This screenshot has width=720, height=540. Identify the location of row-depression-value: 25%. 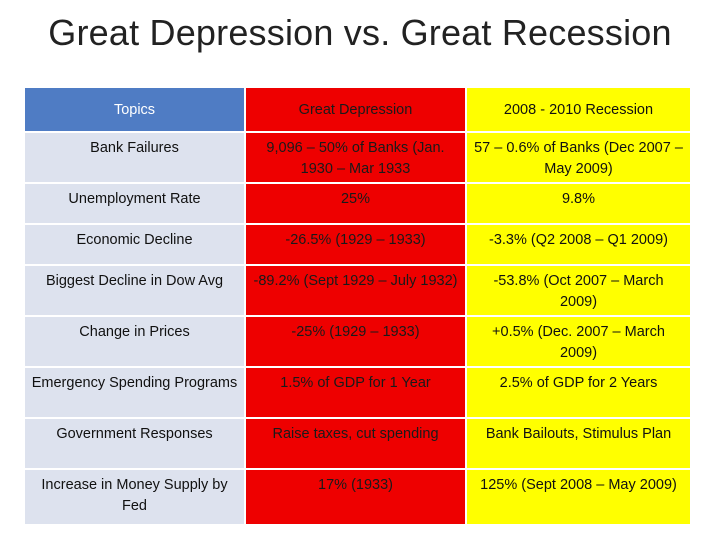
(356, 204).